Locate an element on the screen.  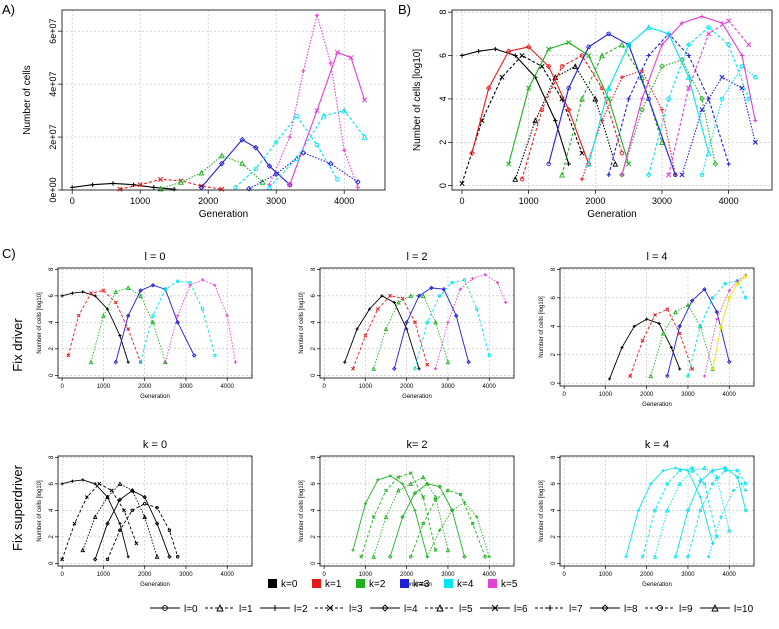
chart-title: l = 4 is located at coordinates (656, 257).